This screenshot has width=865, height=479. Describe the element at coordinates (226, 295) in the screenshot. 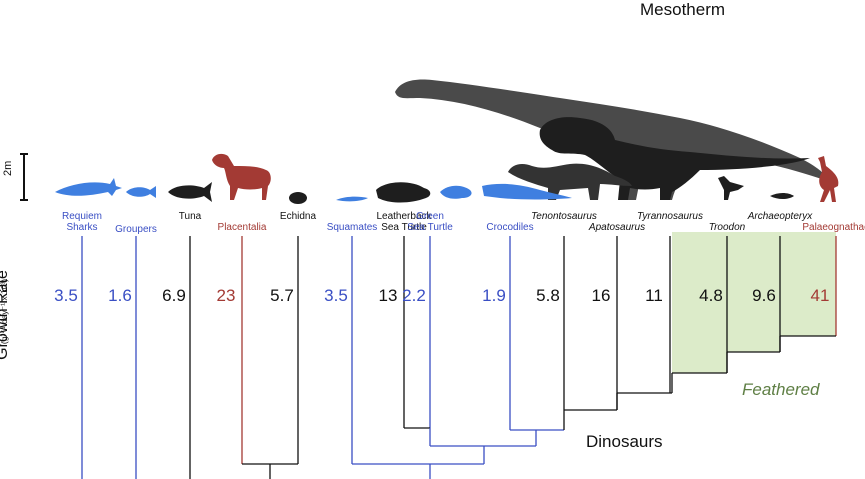

I see `growth-rate-value: 23` at that location.